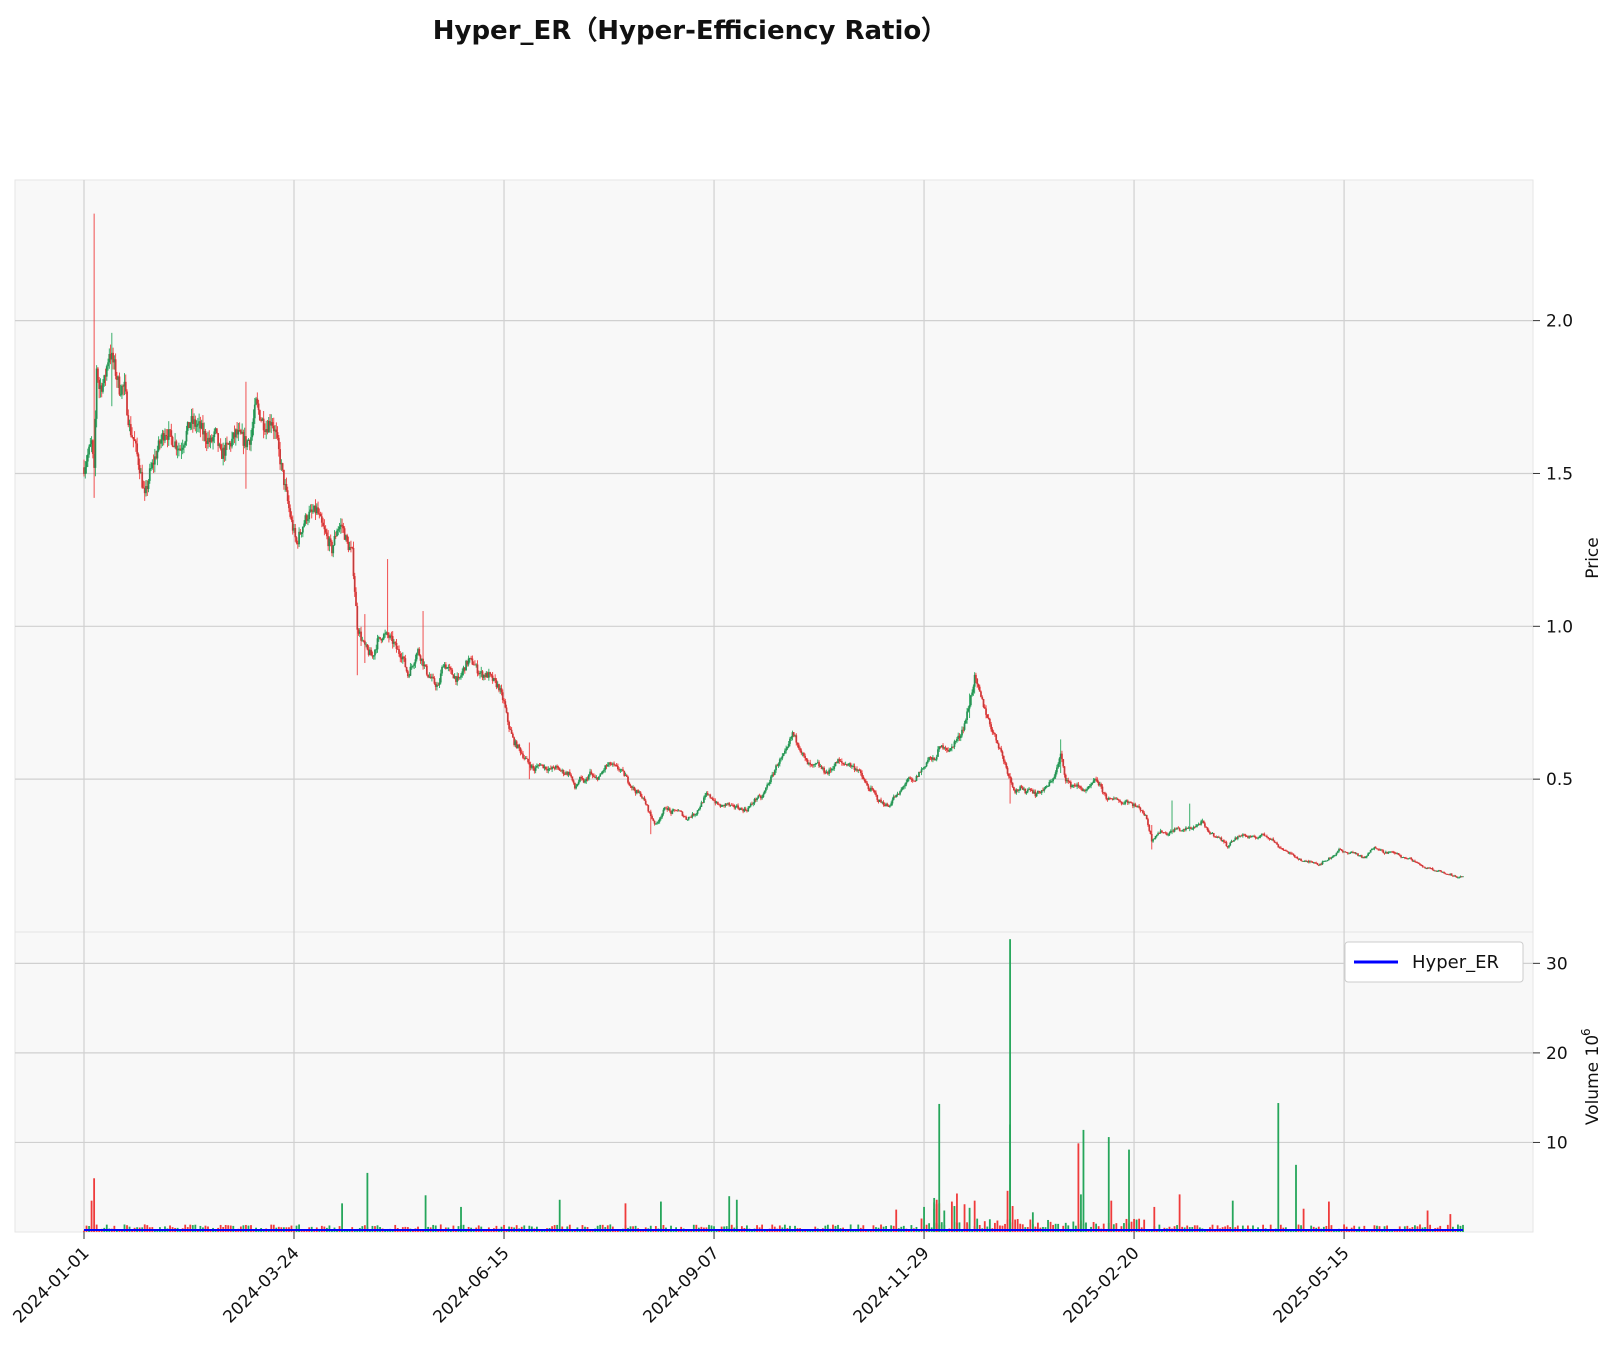  Describe the element at coordinates (1434, 962) in the screenshot. I see `legend: Hyper_ER` at that location.